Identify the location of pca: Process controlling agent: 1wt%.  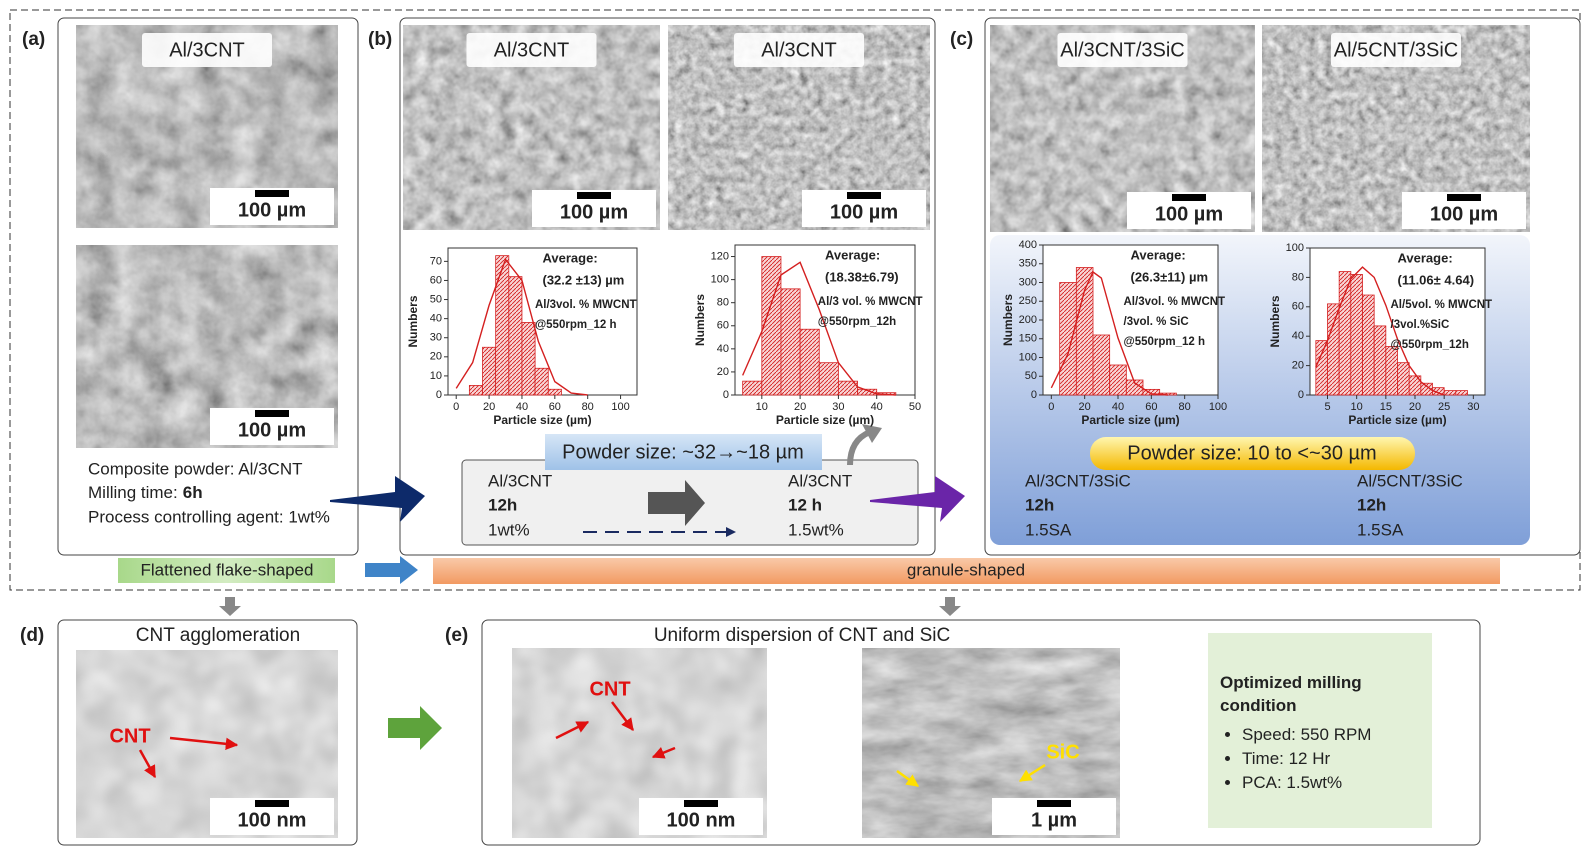
(209, 516).